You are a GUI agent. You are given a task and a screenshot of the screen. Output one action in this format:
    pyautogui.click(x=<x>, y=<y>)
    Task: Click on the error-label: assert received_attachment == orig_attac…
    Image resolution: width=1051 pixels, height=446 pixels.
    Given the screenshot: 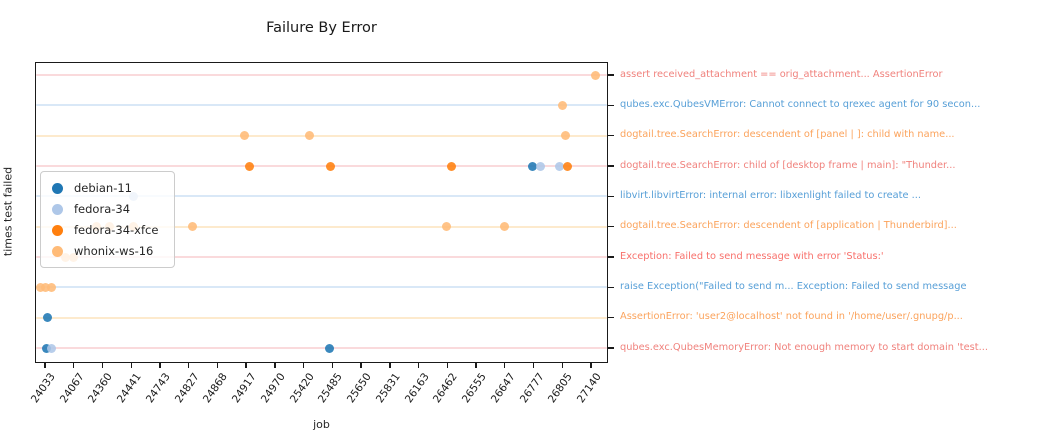 What is the action you would take?
    pyautogui.click(x=781, y=74)
    